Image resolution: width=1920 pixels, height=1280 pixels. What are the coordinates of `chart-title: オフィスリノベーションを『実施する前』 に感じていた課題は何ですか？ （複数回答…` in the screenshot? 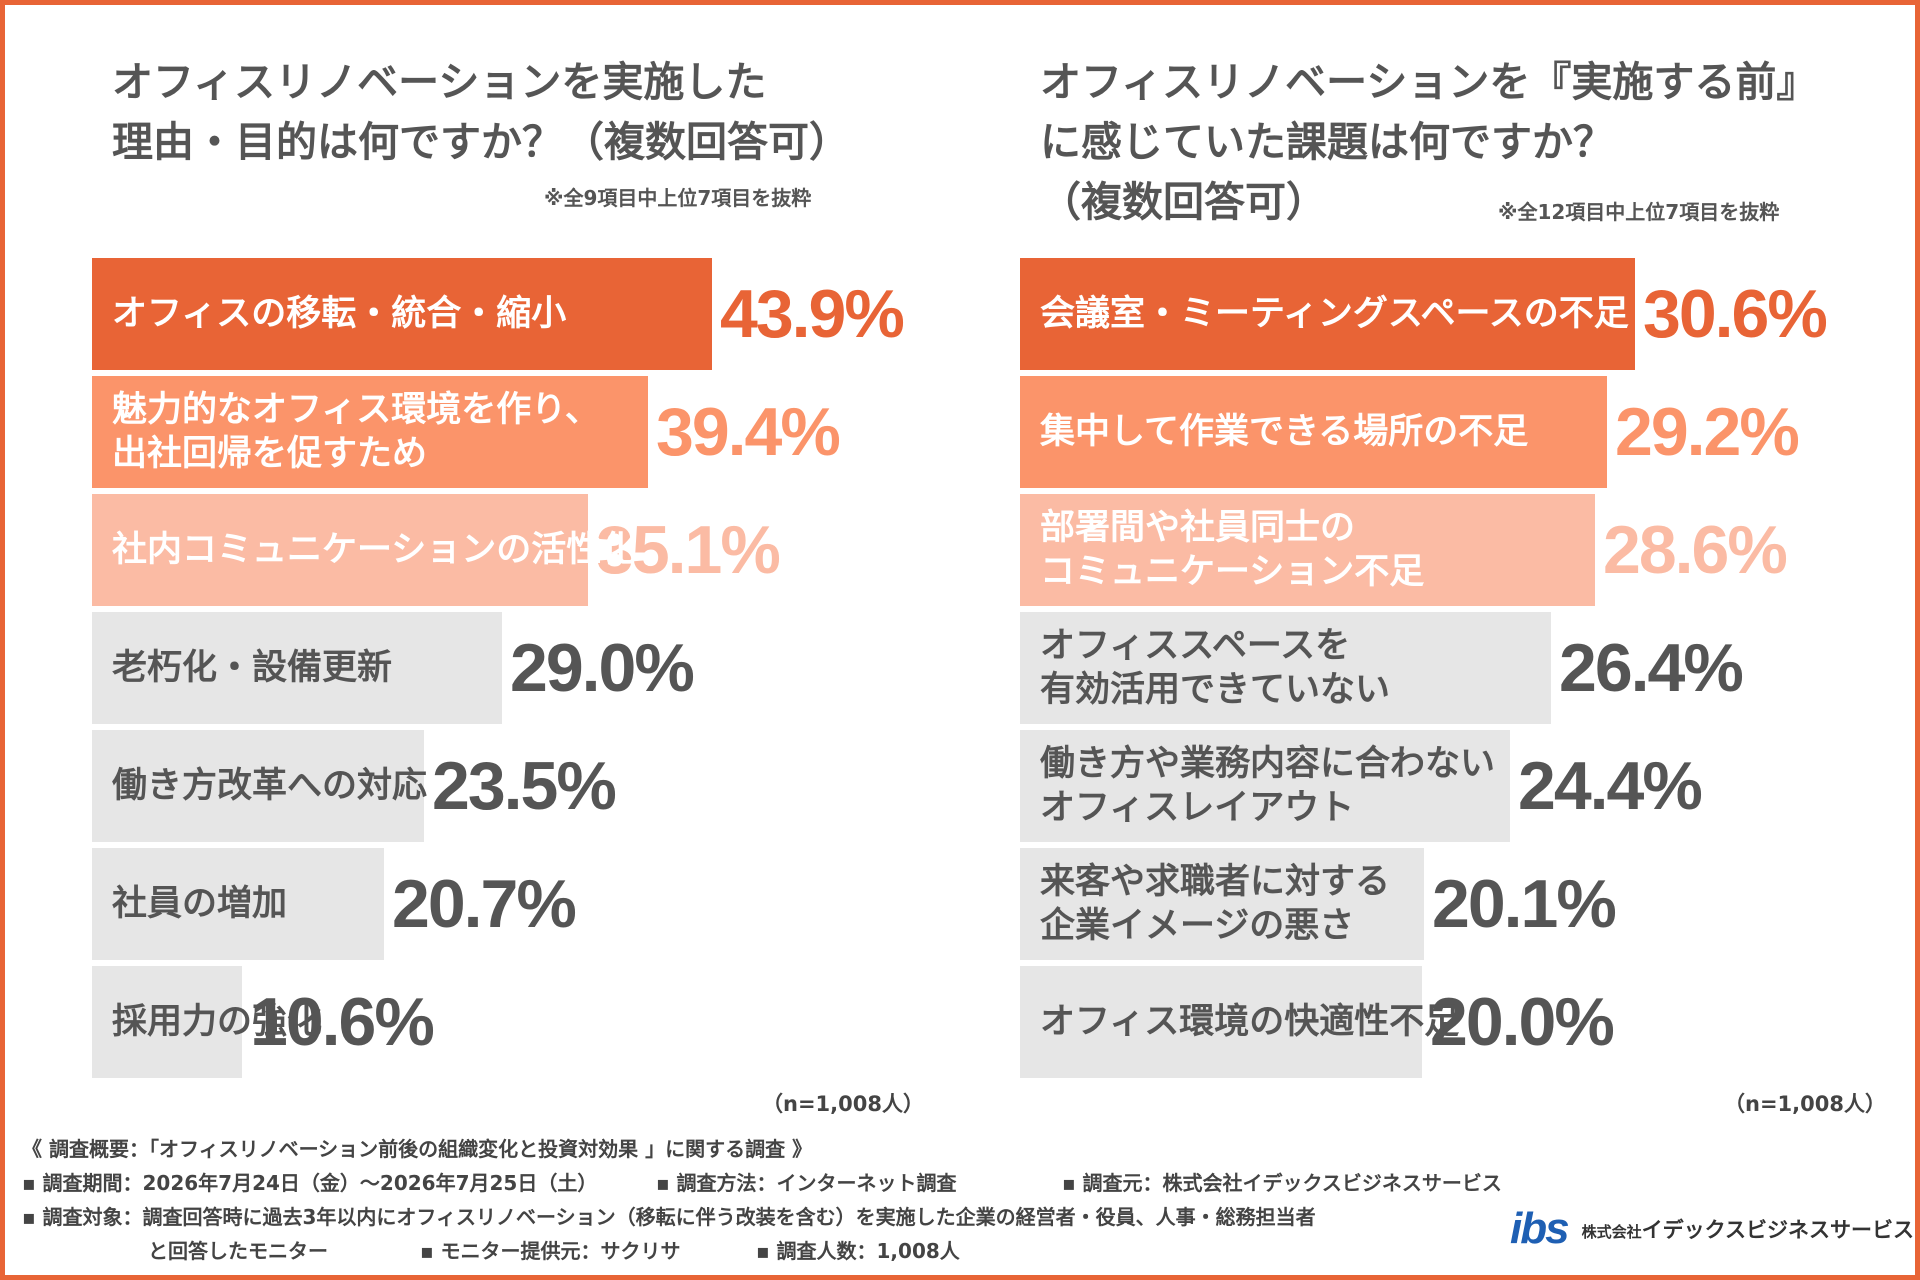 It's located at (1428, 142).